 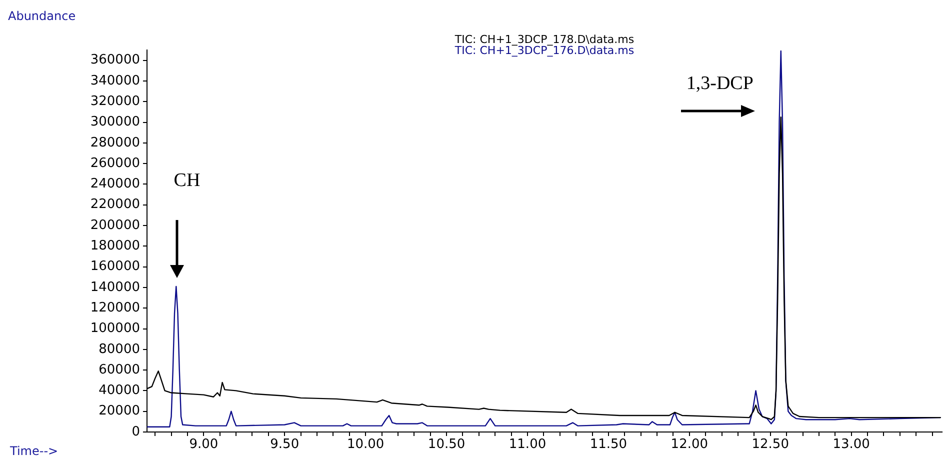 What do you see at coordinates (203, 444) in the screenshot?
I see `x-tick-label: 9.00` at bounding box center [203, 444].